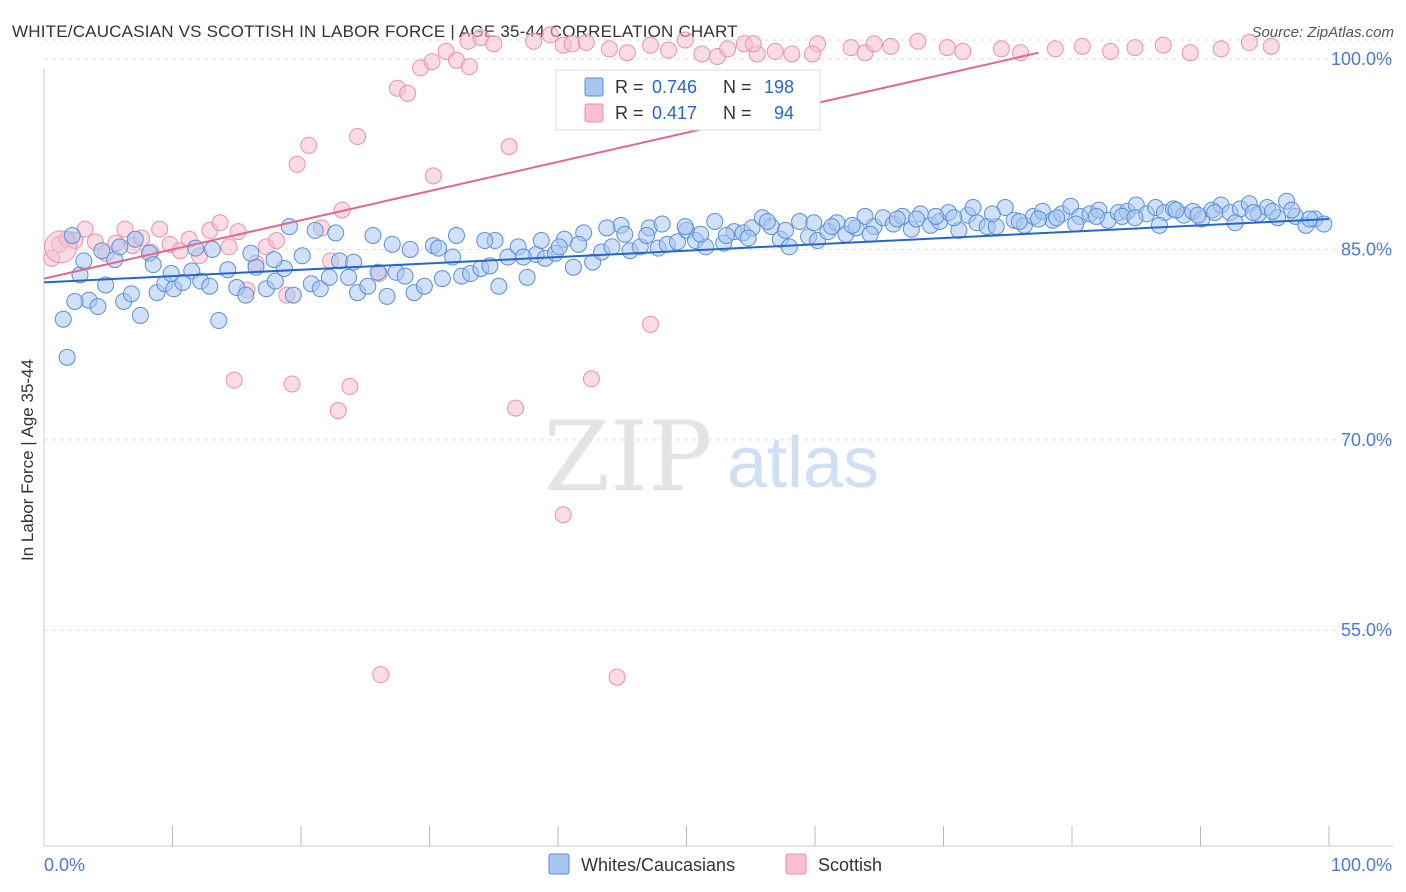 This screenshot has width=1406, height=892. What do you see at coordinates (737, 113) in the screenshot?
I see `stats-n-label-scottish: N =` at bounding box center [737, 113].